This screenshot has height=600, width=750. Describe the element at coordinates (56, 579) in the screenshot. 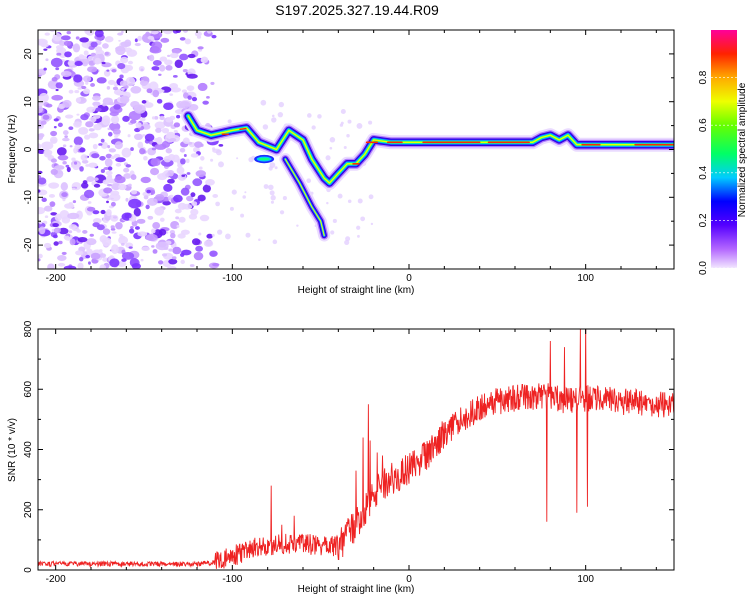

I see `x-tick-label: -200` at that location.